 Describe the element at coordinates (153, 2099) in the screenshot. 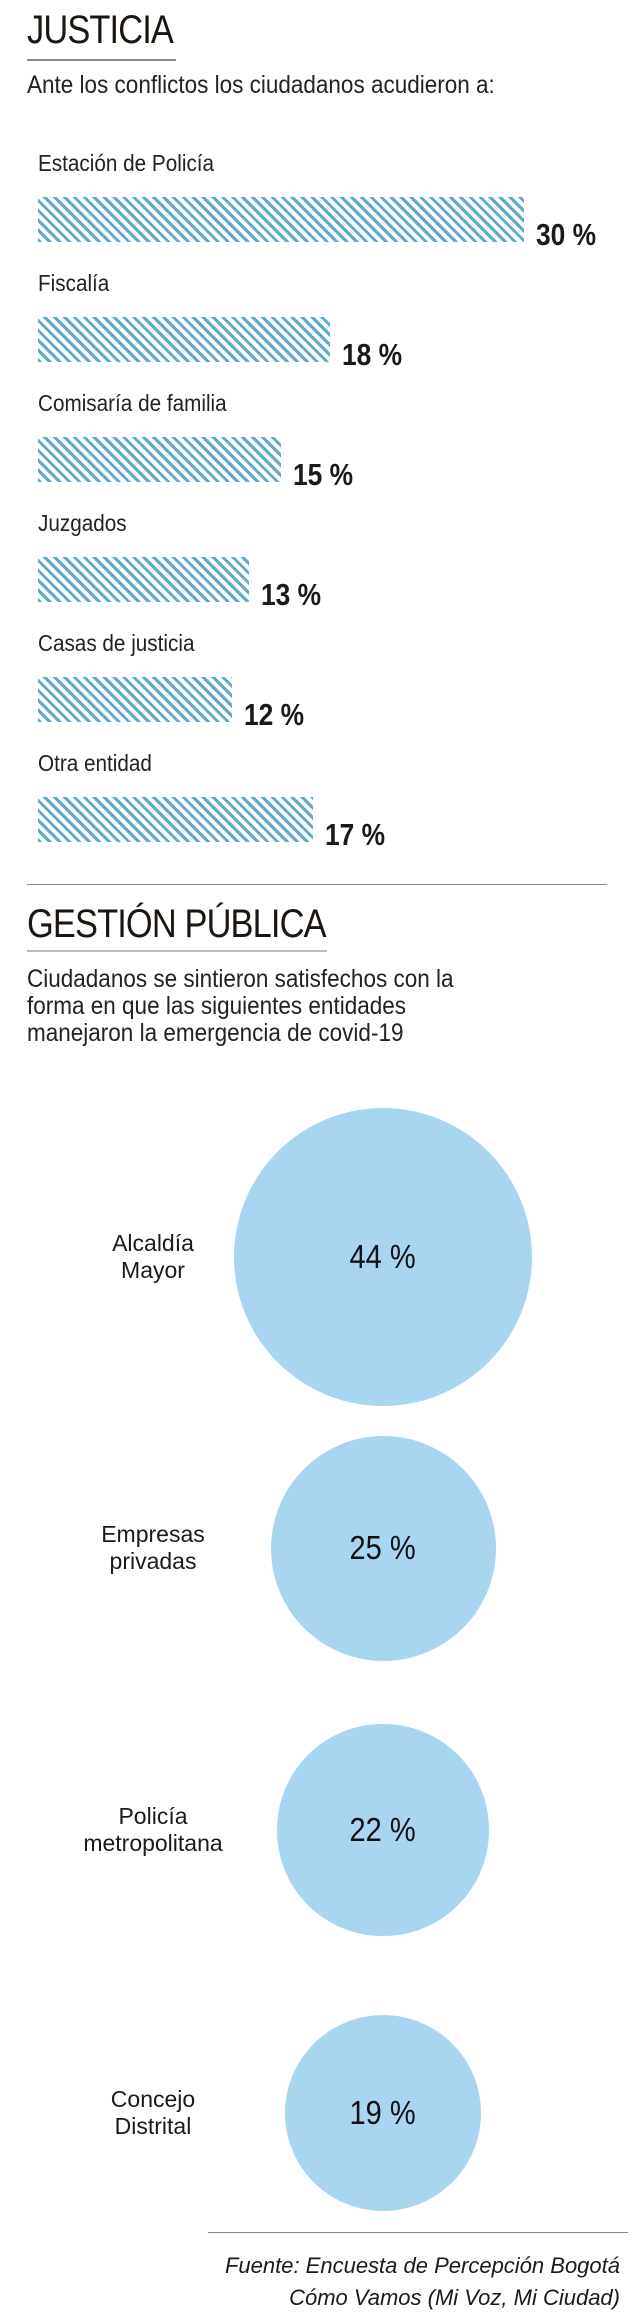

I see `label-line: Concejo` at that location.